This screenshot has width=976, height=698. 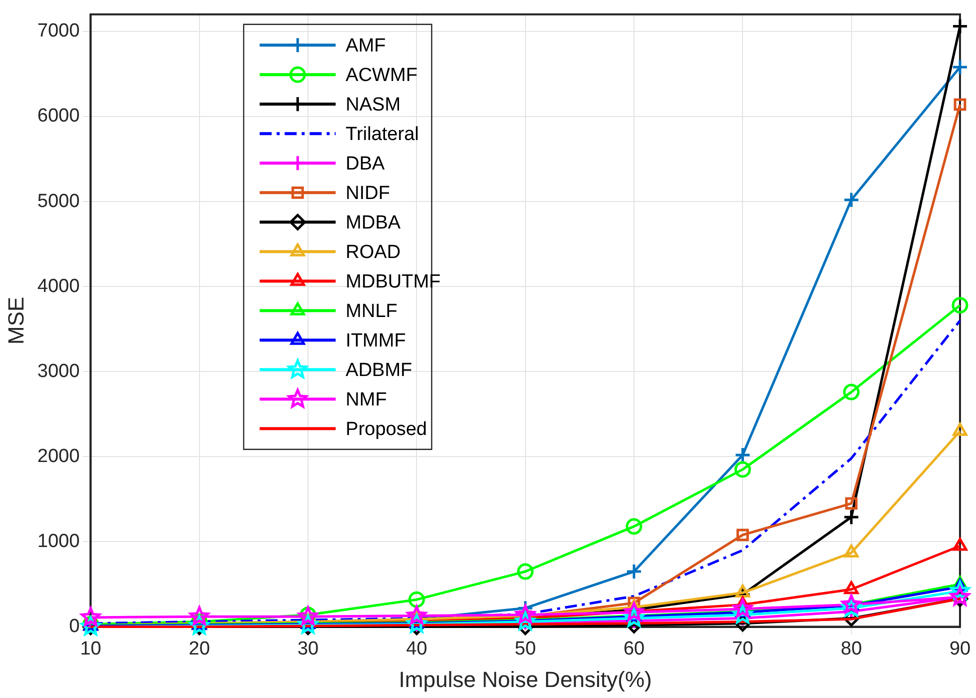 I want to click on legend-label: ROAD, so click(x=373, y=252).